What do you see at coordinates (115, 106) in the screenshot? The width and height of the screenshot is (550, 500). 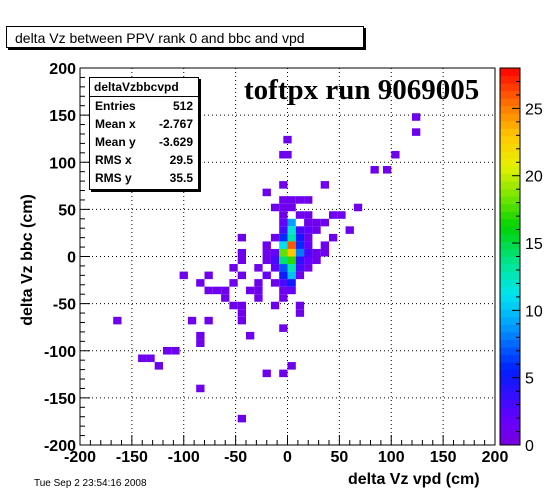 I see `stats-key: Entries` at bounding box center [115, 106].